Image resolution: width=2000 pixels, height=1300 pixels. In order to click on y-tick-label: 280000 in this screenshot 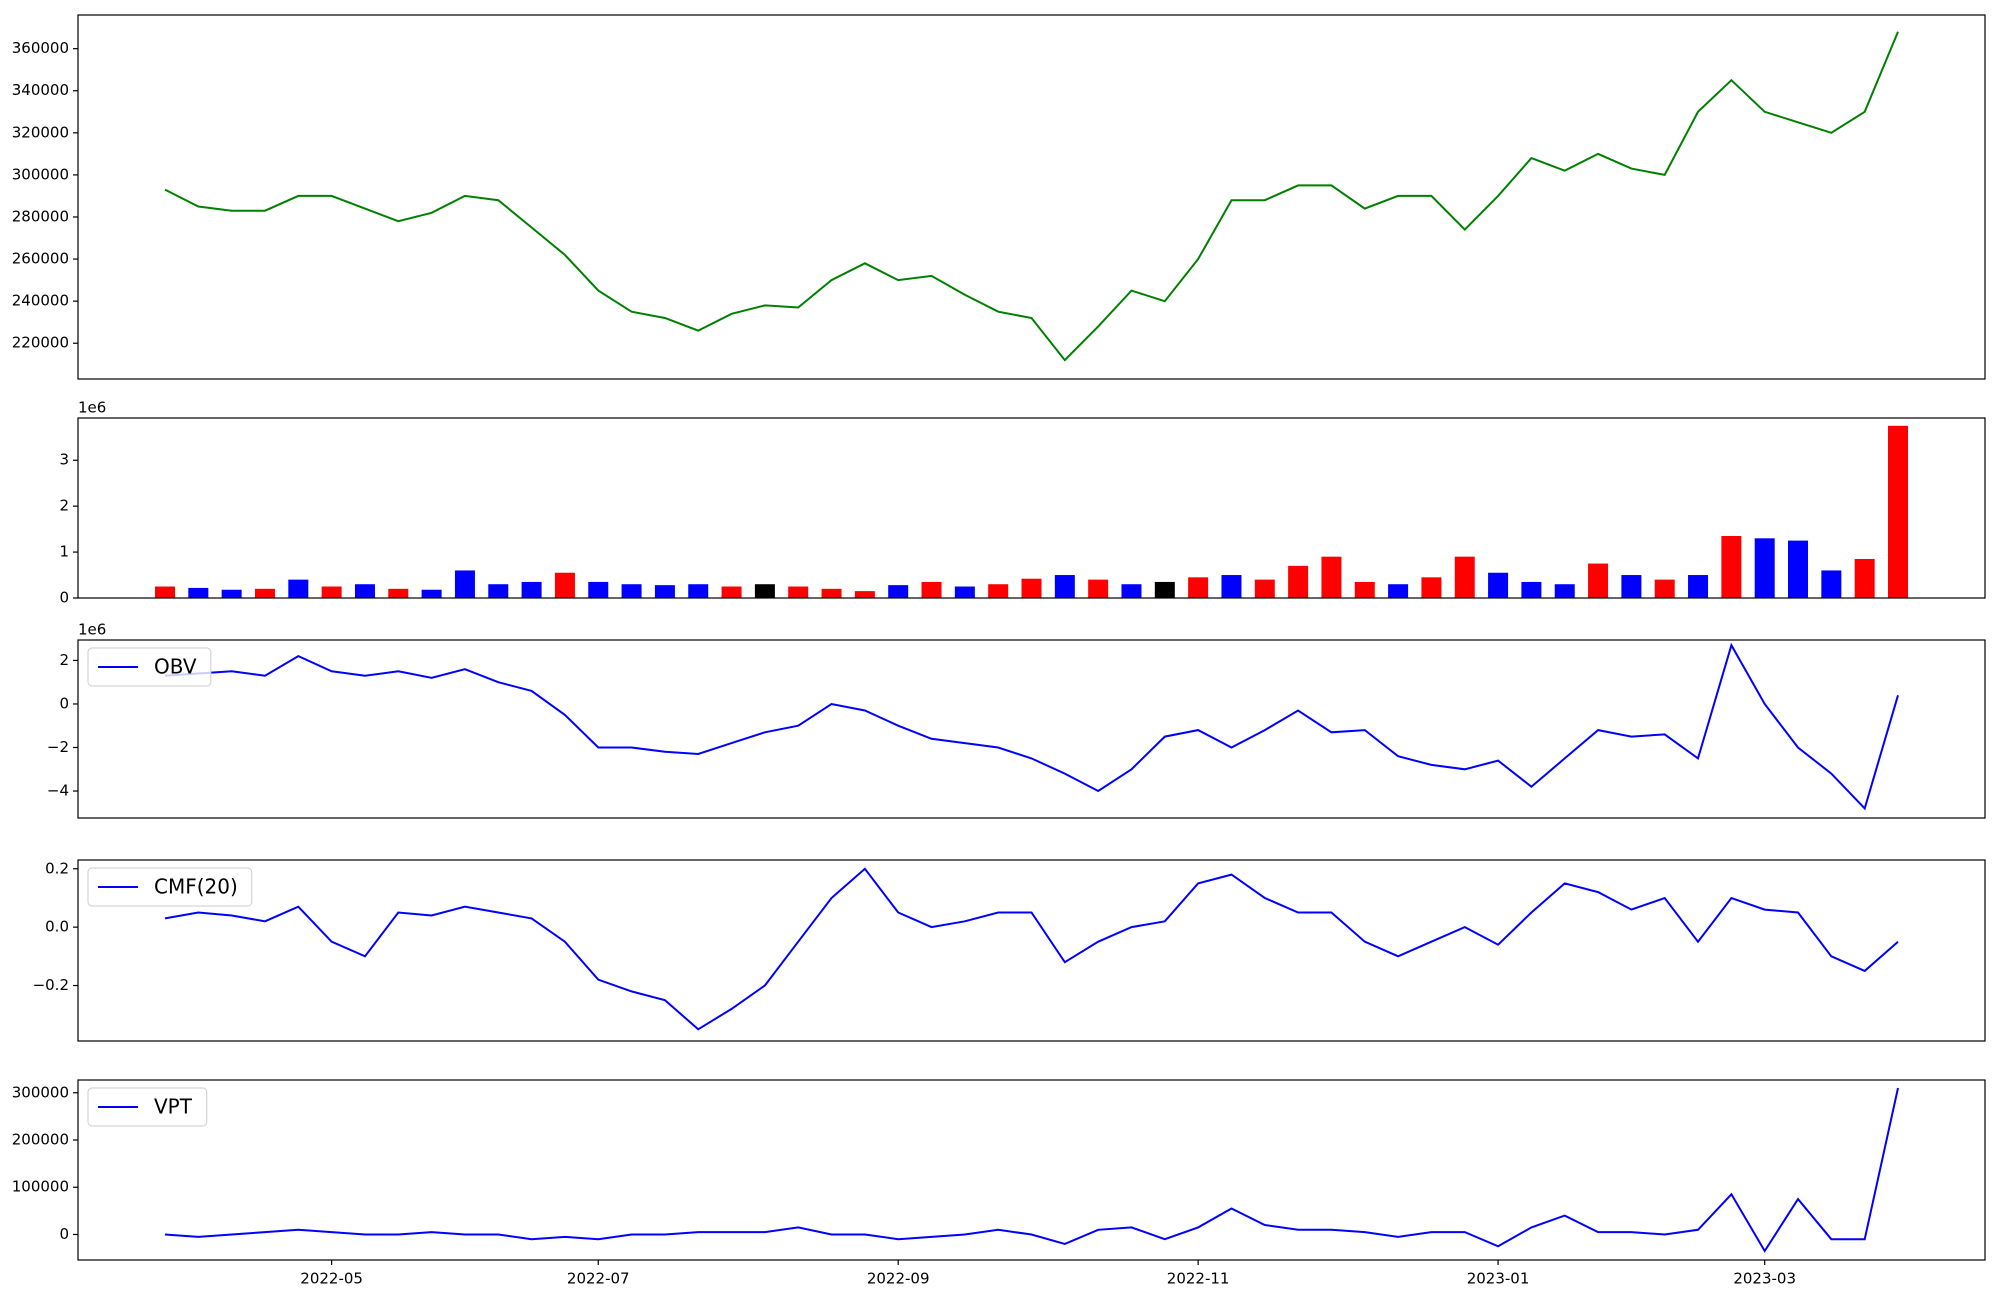, I will do `click(40, 216)`.